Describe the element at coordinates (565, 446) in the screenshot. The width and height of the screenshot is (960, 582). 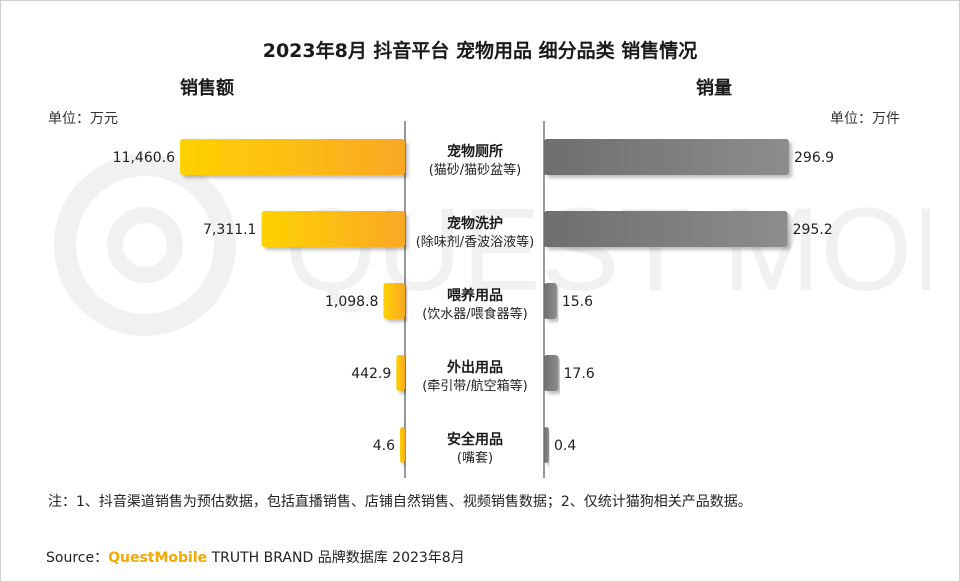
I see `right-value-label-4: 0.4` at that location.